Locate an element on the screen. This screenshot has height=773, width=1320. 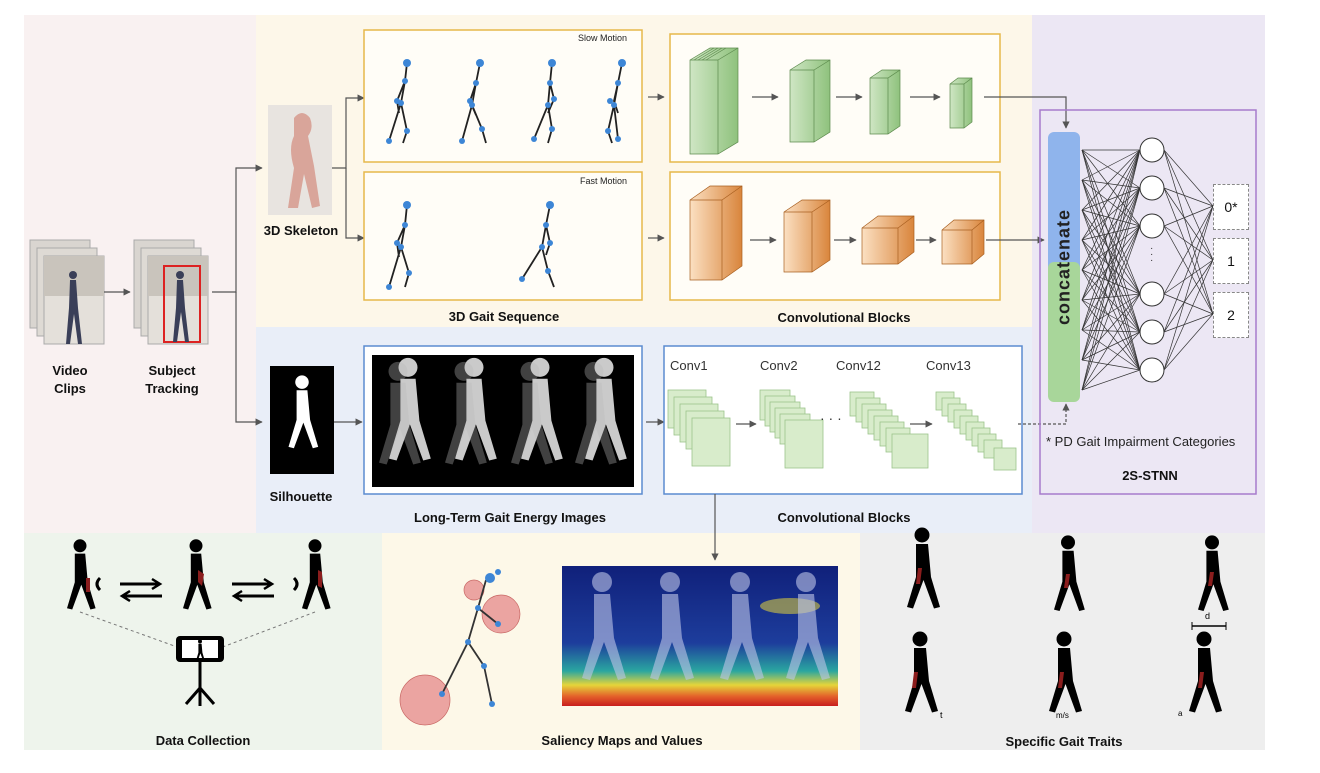
saliency-label: Saliency Maps and Values is located at coordinates (622, 740).